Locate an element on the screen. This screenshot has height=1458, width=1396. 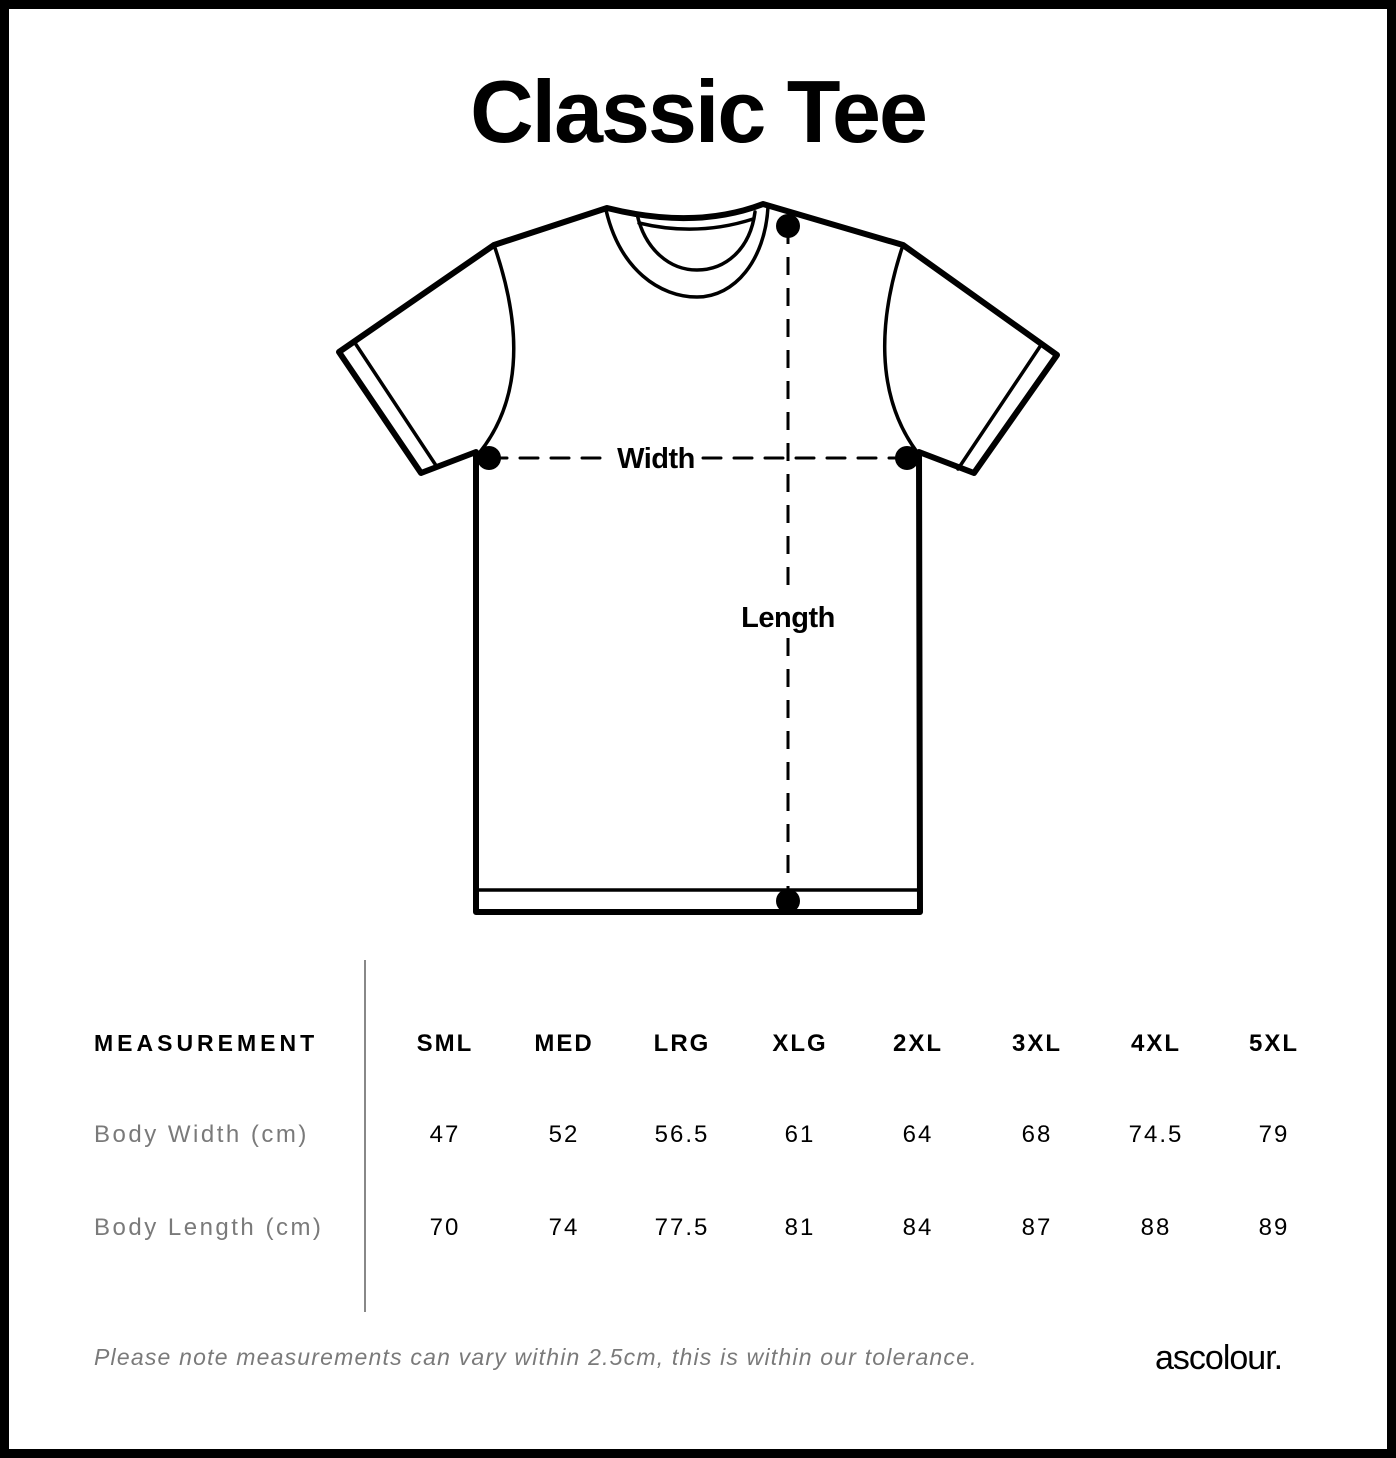
table-cell: 74.5 is located at coordinates (1156, 1134).